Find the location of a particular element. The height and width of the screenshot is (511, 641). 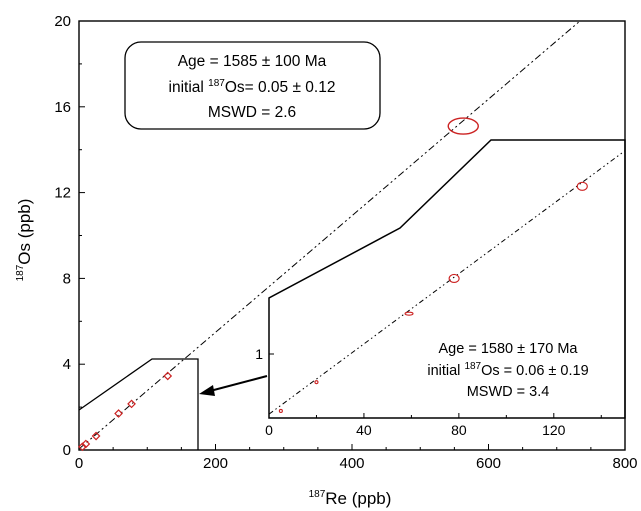

x-tick-label: 200 is located at coordinates (215, 463).